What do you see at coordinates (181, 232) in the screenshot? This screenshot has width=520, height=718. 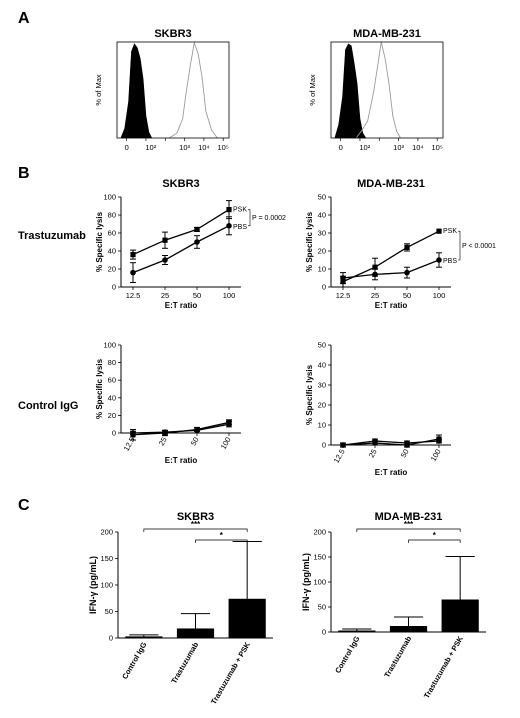 I see `series-line-PSK` at bounding box center [181, 232].